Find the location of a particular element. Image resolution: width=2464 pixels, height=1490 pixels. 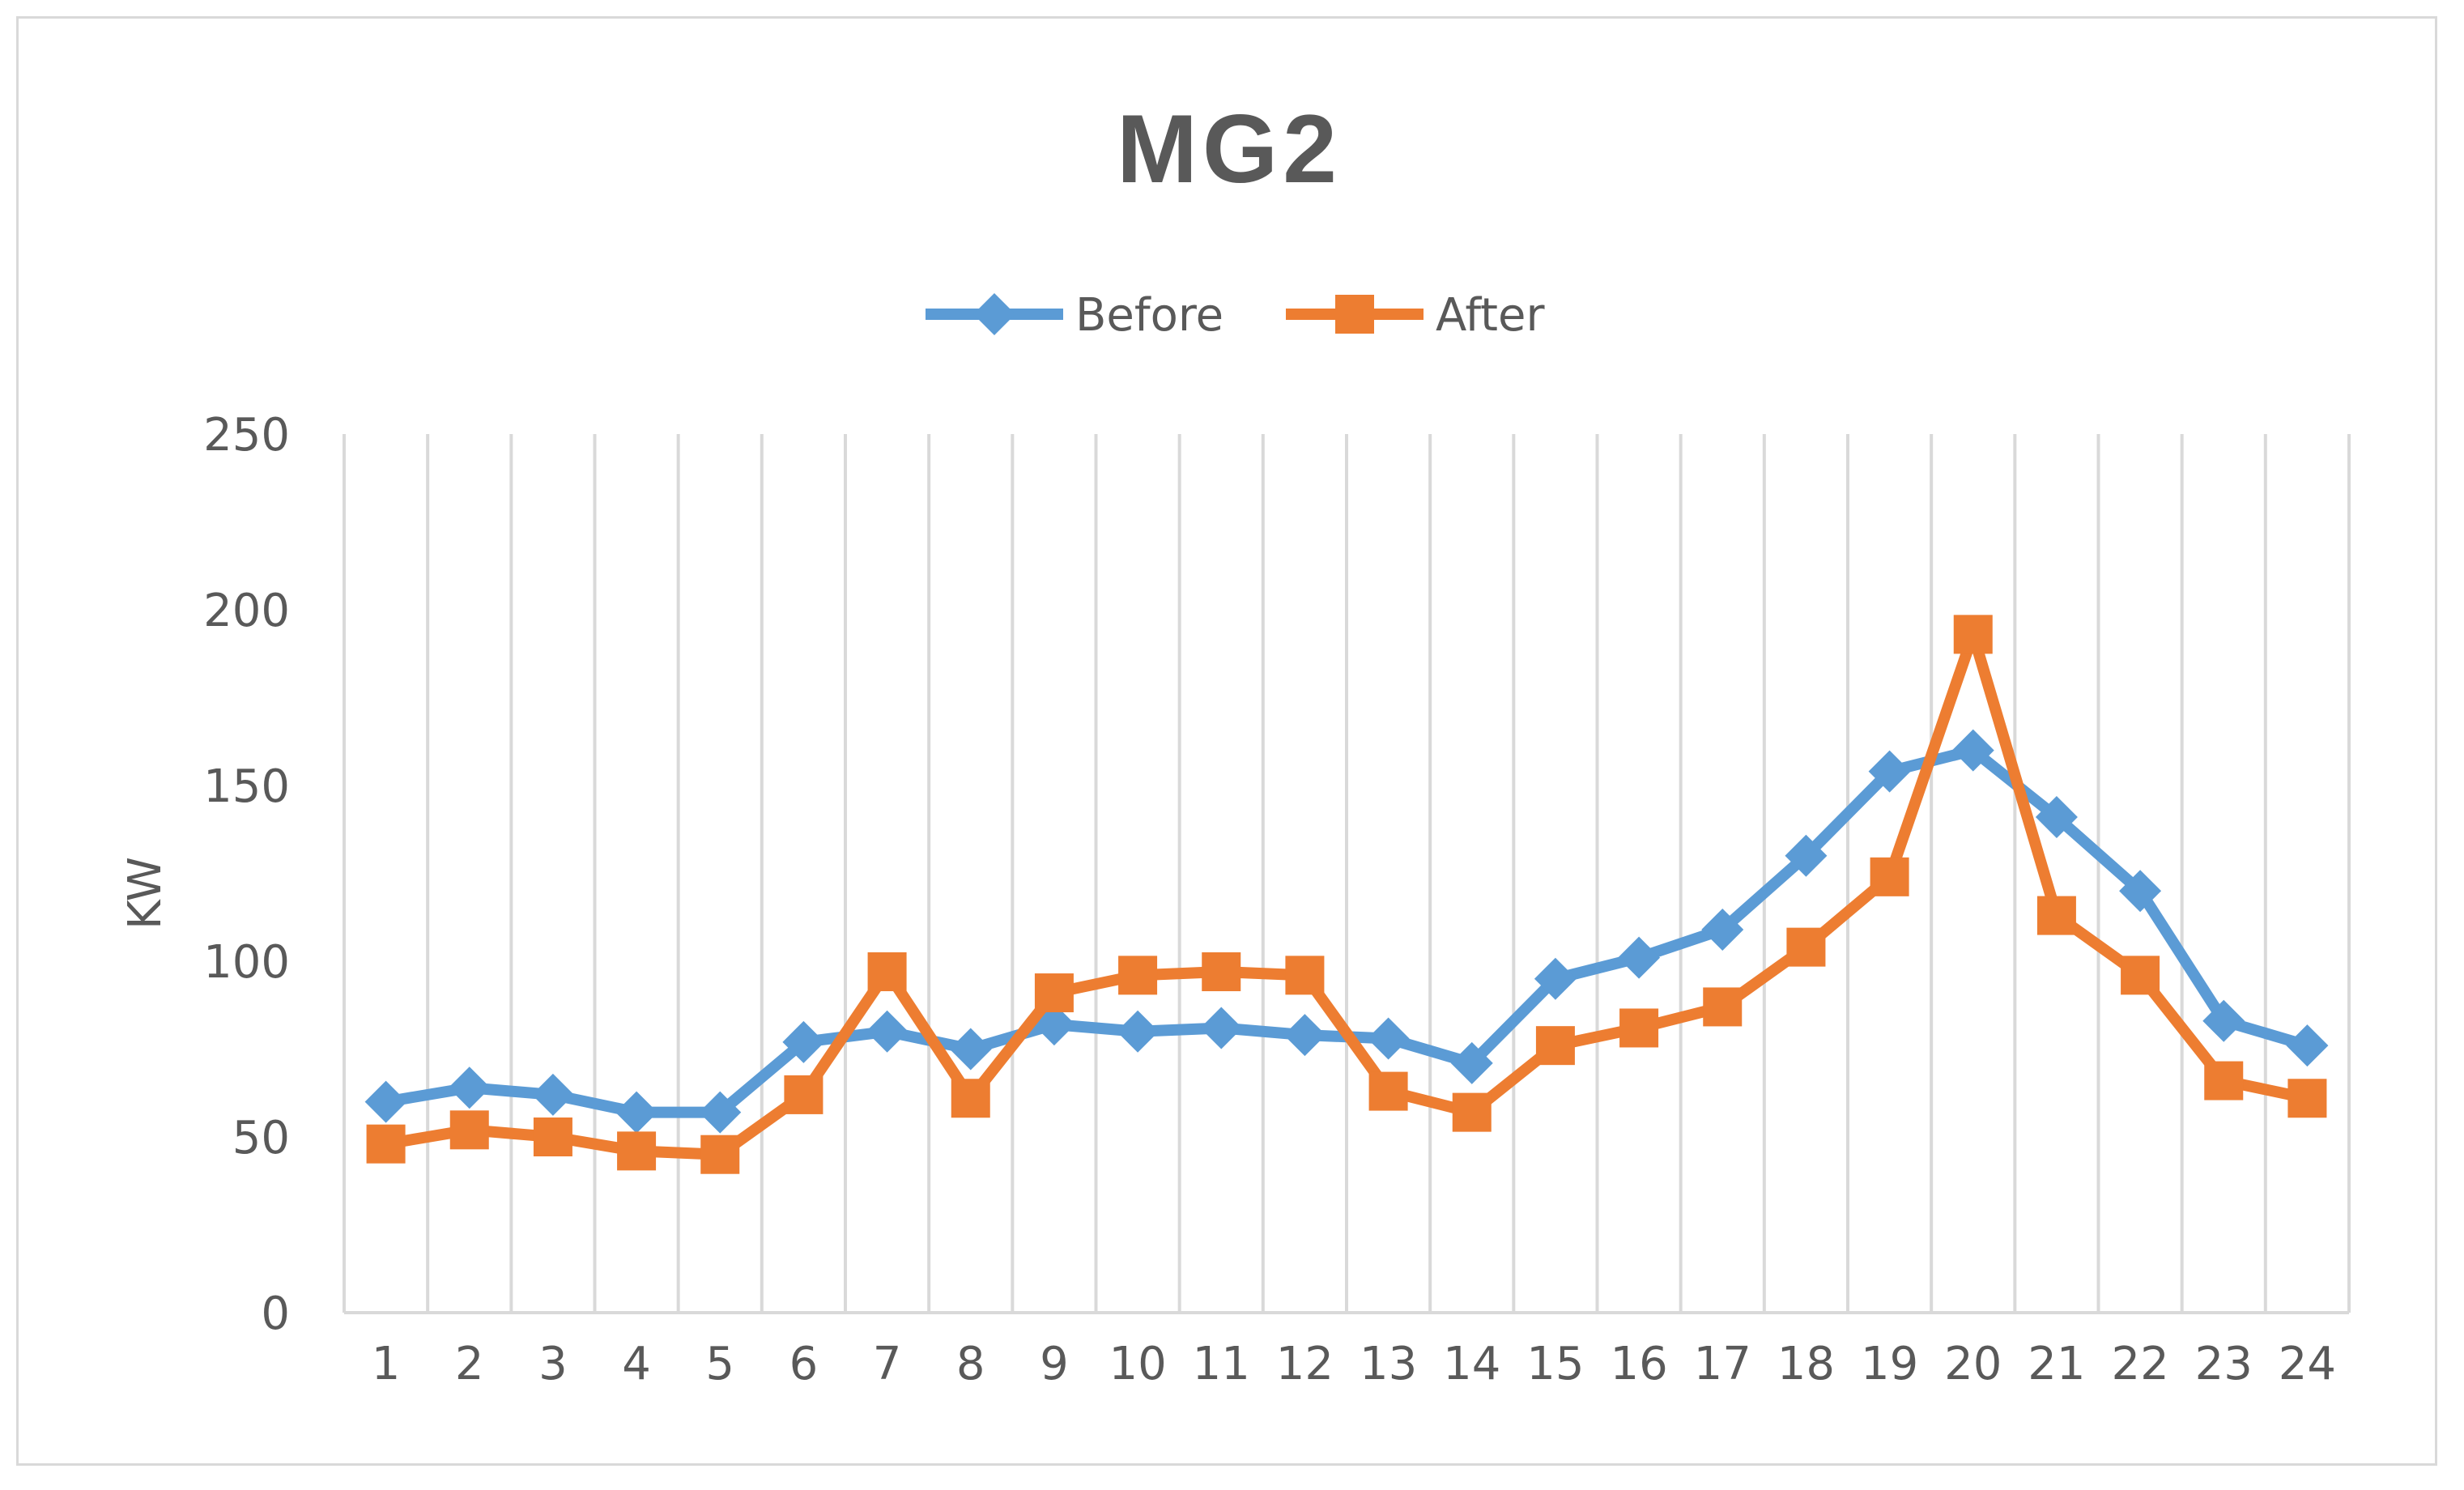

x-tick-label: 7 is located at coordinates (887, 1364).